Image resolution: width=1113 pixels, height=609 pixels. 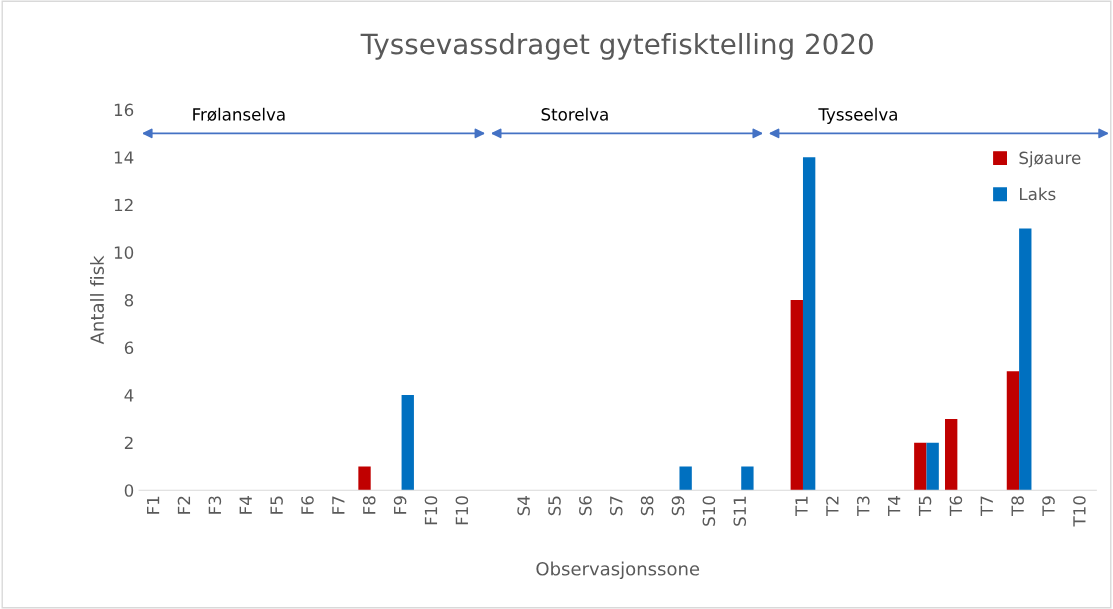 What do you see at coordinates (97, 300) in the screenshot?
I see `y-axis-title: Antall fisk` at bounding box center [97, 300].